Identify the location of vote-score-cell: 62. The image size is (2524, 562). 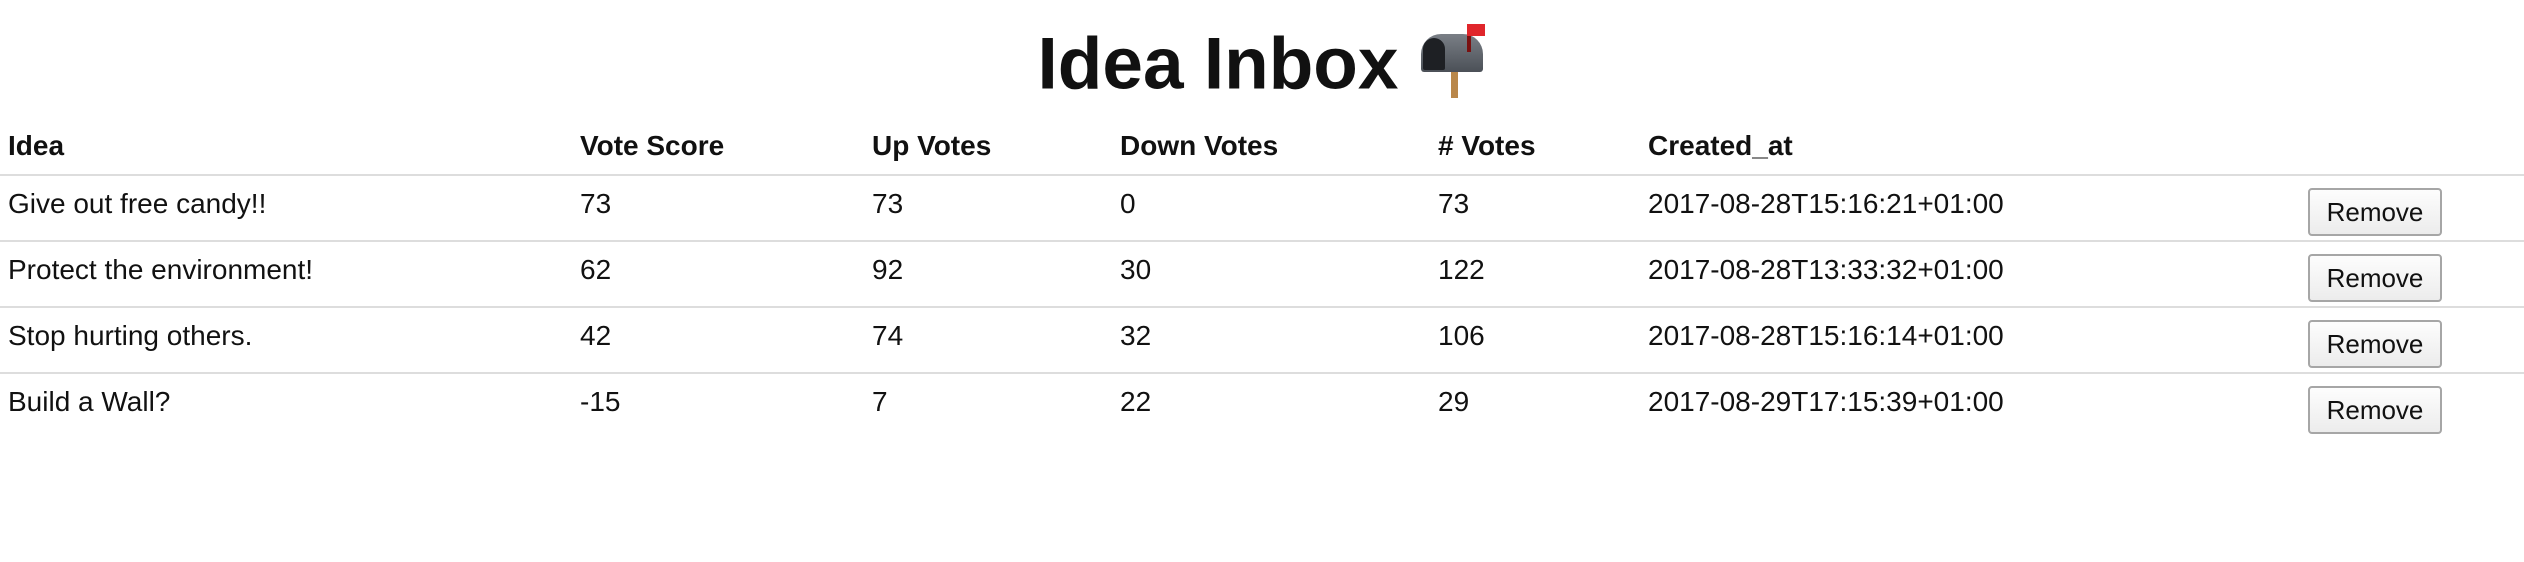
(718, 274).